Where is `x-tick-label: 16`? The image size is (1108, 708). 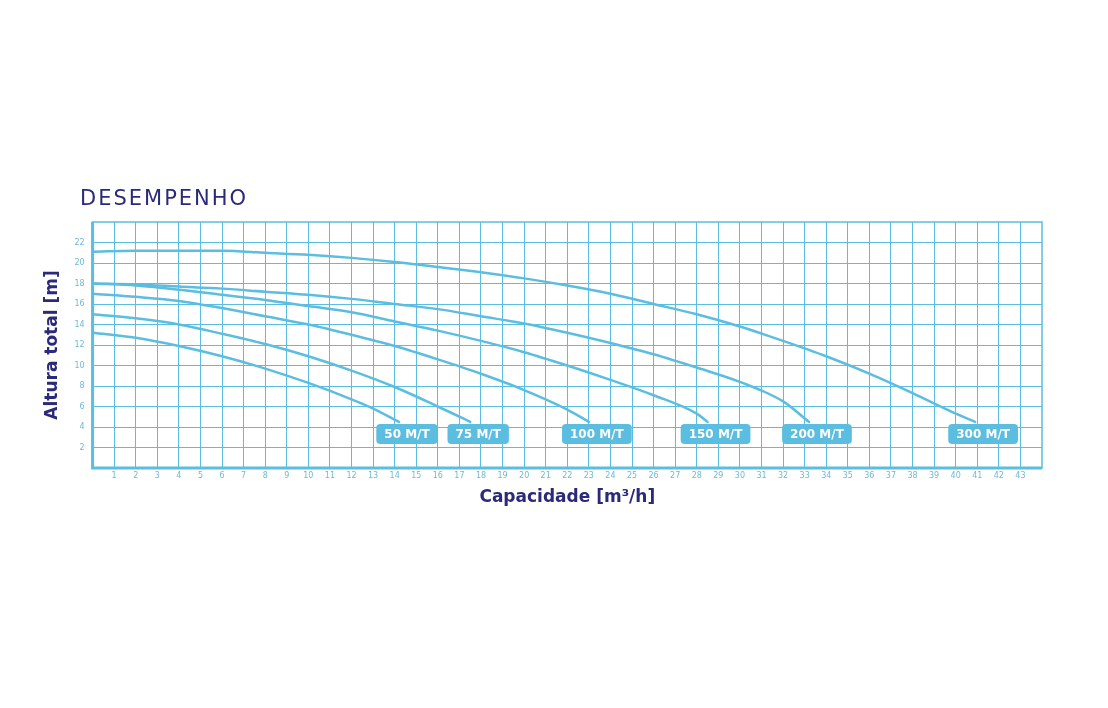
x-tick-label: 16 is located at coordinates (437, 475).